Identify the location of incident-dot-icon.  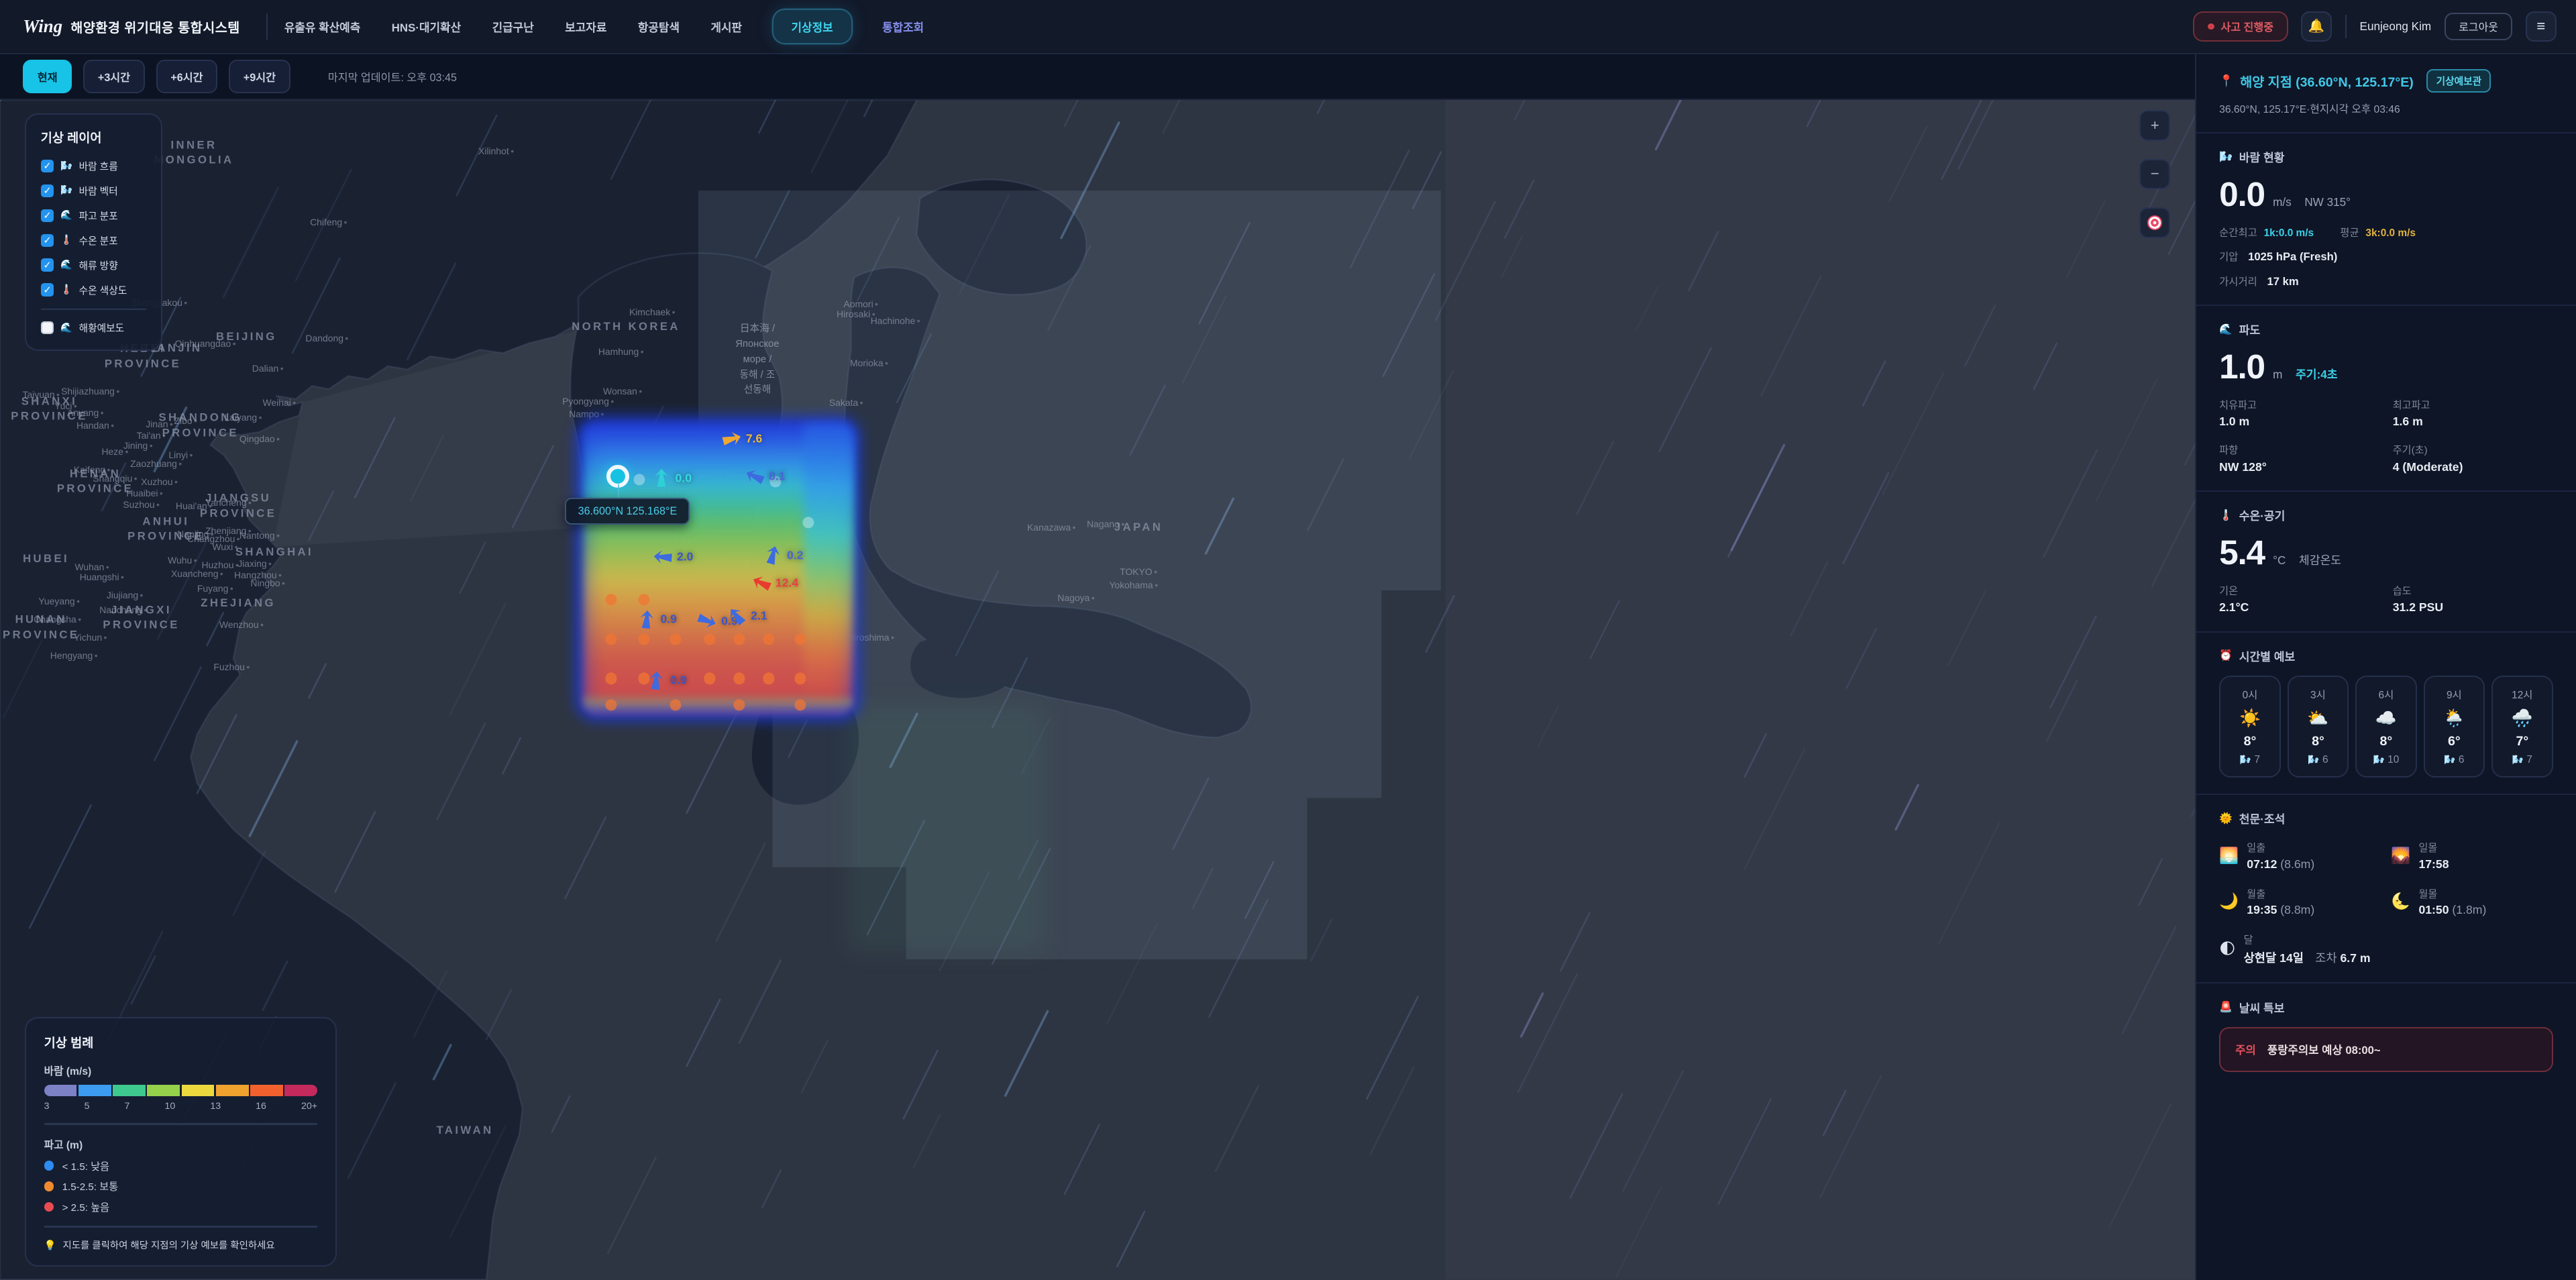
(2210, 27).